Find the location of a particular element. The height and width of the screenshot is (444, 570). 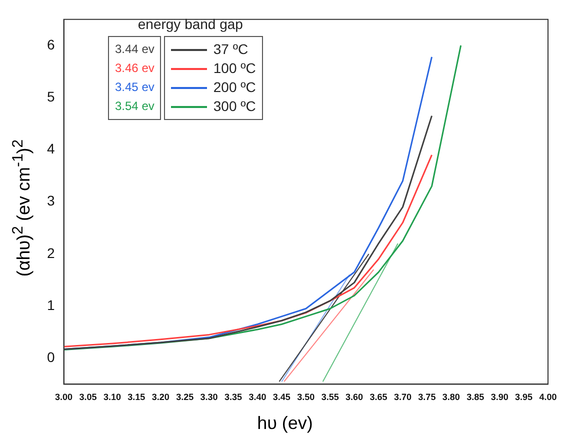

x-tick-label: 4.00 is located at coordinates (548, 397).